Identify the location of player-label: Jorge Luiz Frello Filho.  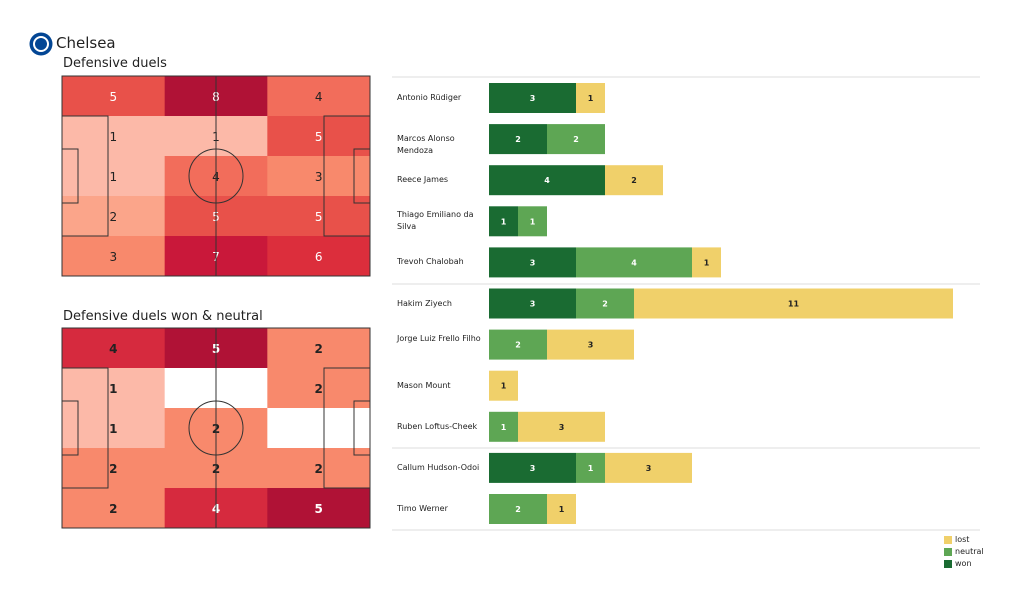
(439, 338).